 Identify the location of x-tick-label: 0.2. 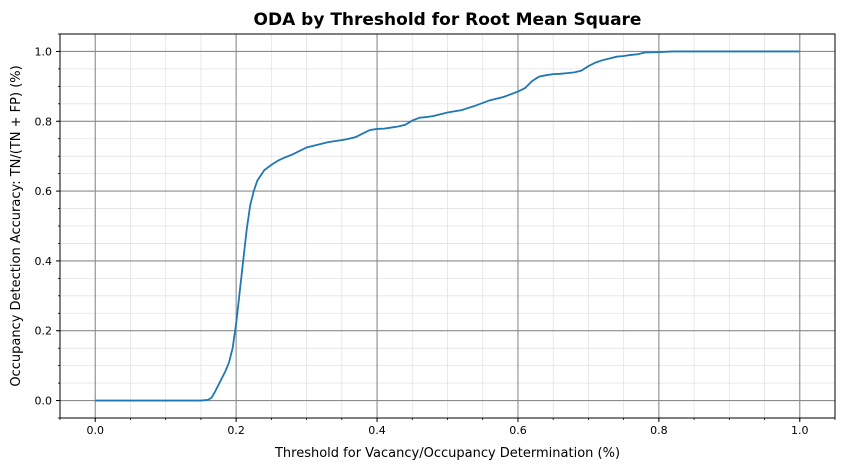
(236, 430).